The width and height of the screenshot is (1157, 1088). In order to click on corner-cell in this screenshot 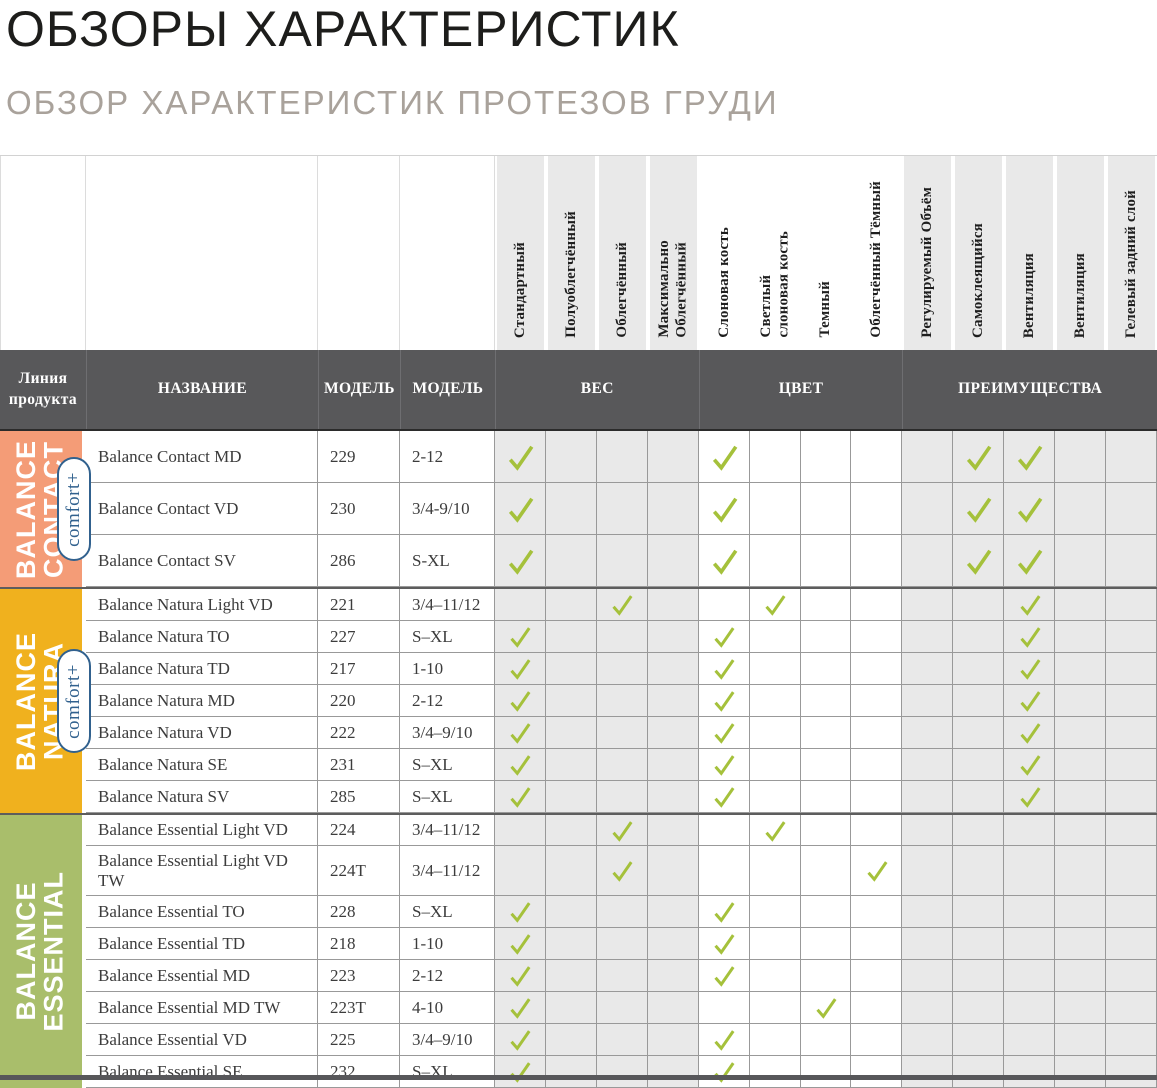, I will do `click(447, 253)`.